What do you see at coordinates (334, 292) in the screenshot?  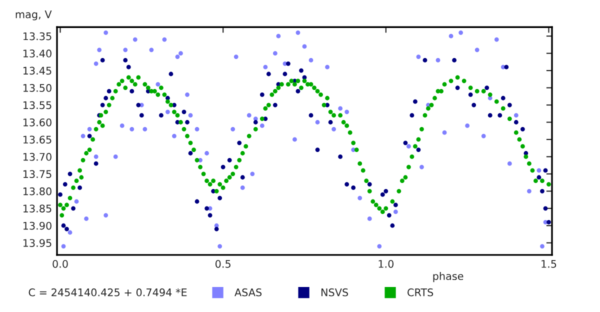 I see `legend-label: NSVS` at bounding box center [334, 292].